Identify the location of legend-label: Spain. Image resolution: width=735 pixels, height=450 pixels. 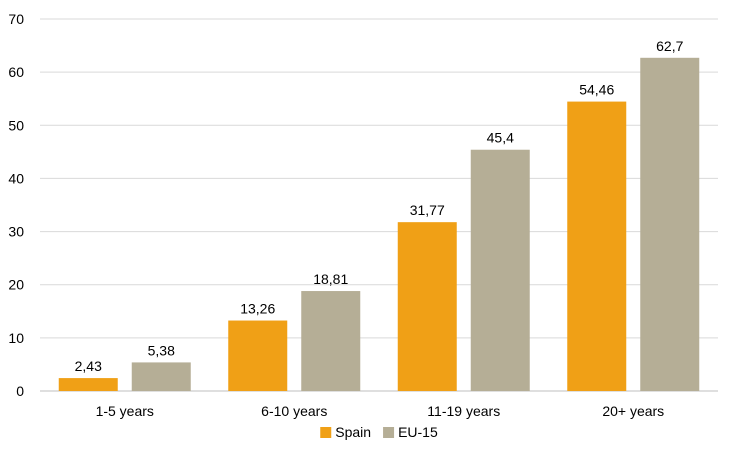
(353, 432).